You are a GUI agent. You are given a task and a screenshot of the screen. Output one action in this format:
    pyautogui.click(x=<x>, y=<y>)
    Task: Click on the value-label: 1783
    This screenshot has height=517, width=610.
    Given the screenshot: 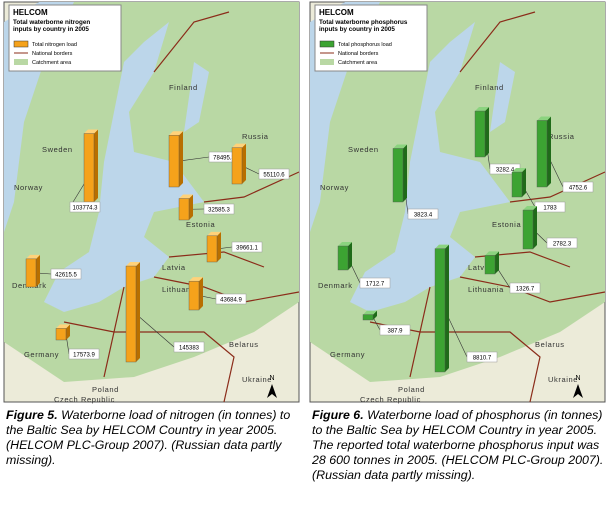 What is the action you would take?
    pyautogui.click(x=550, y=209)
    